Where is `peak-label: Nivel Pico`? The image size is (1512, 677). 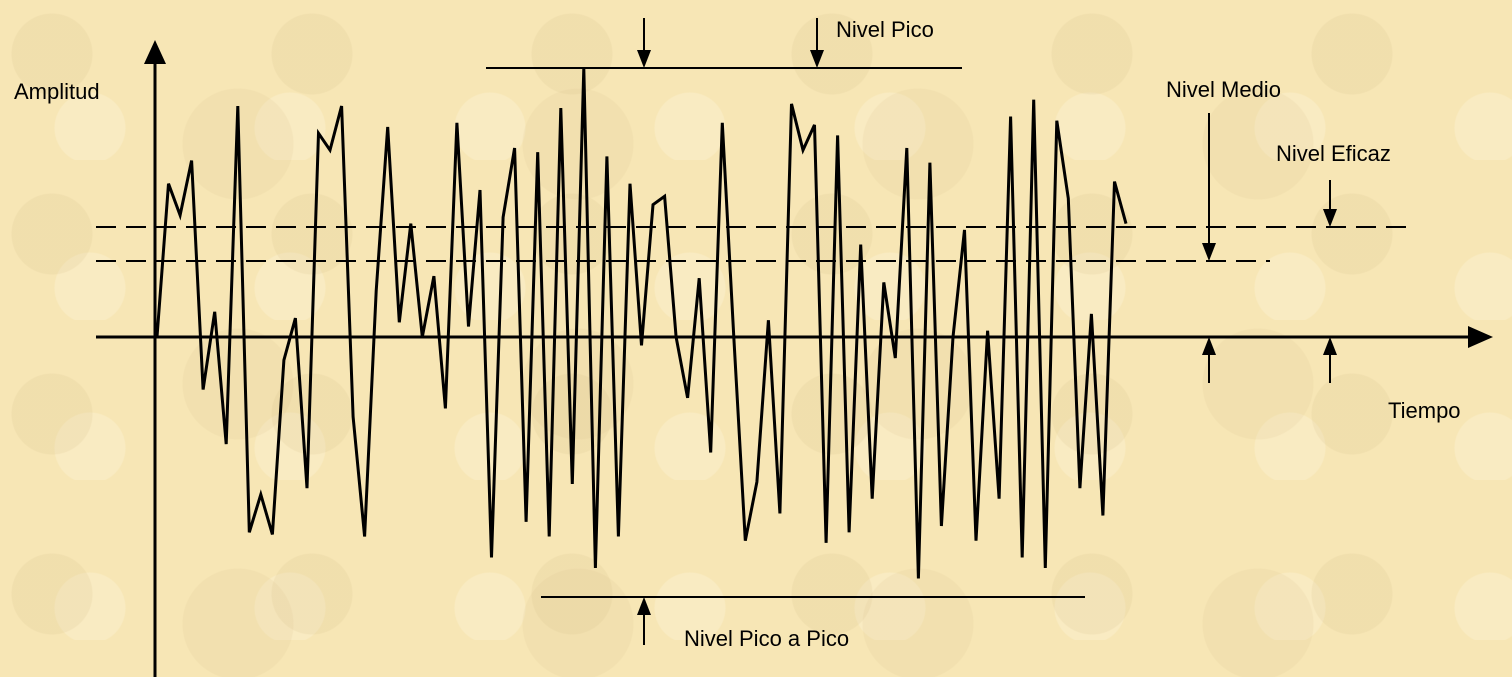 peak-label: Nivel Pico is located at coordinates (885, 29).